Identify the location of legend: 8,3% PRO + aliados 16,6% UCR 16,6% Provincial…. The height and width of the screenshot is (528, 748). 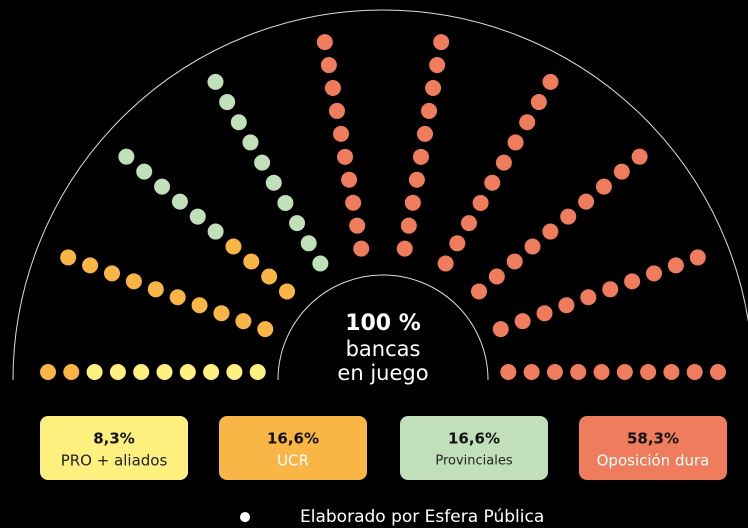
(383, 448).